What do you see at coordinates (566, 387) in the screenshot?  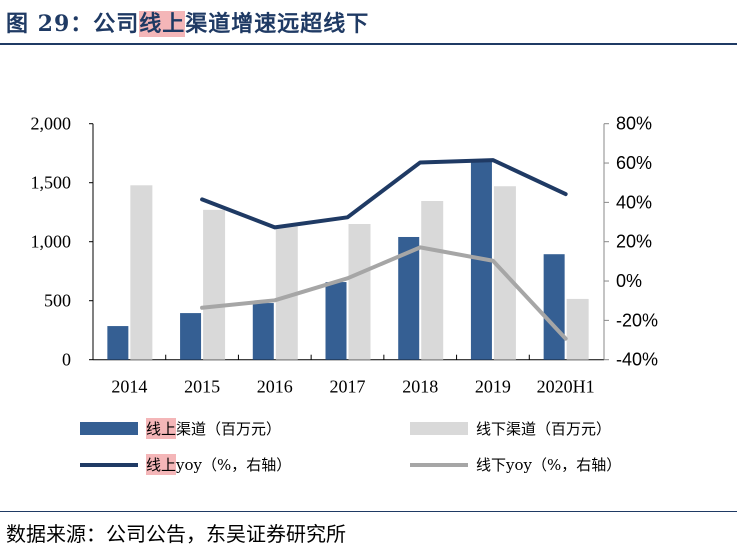 I see `x-tick-label: 2020H1` at bounding box center [566, 387].